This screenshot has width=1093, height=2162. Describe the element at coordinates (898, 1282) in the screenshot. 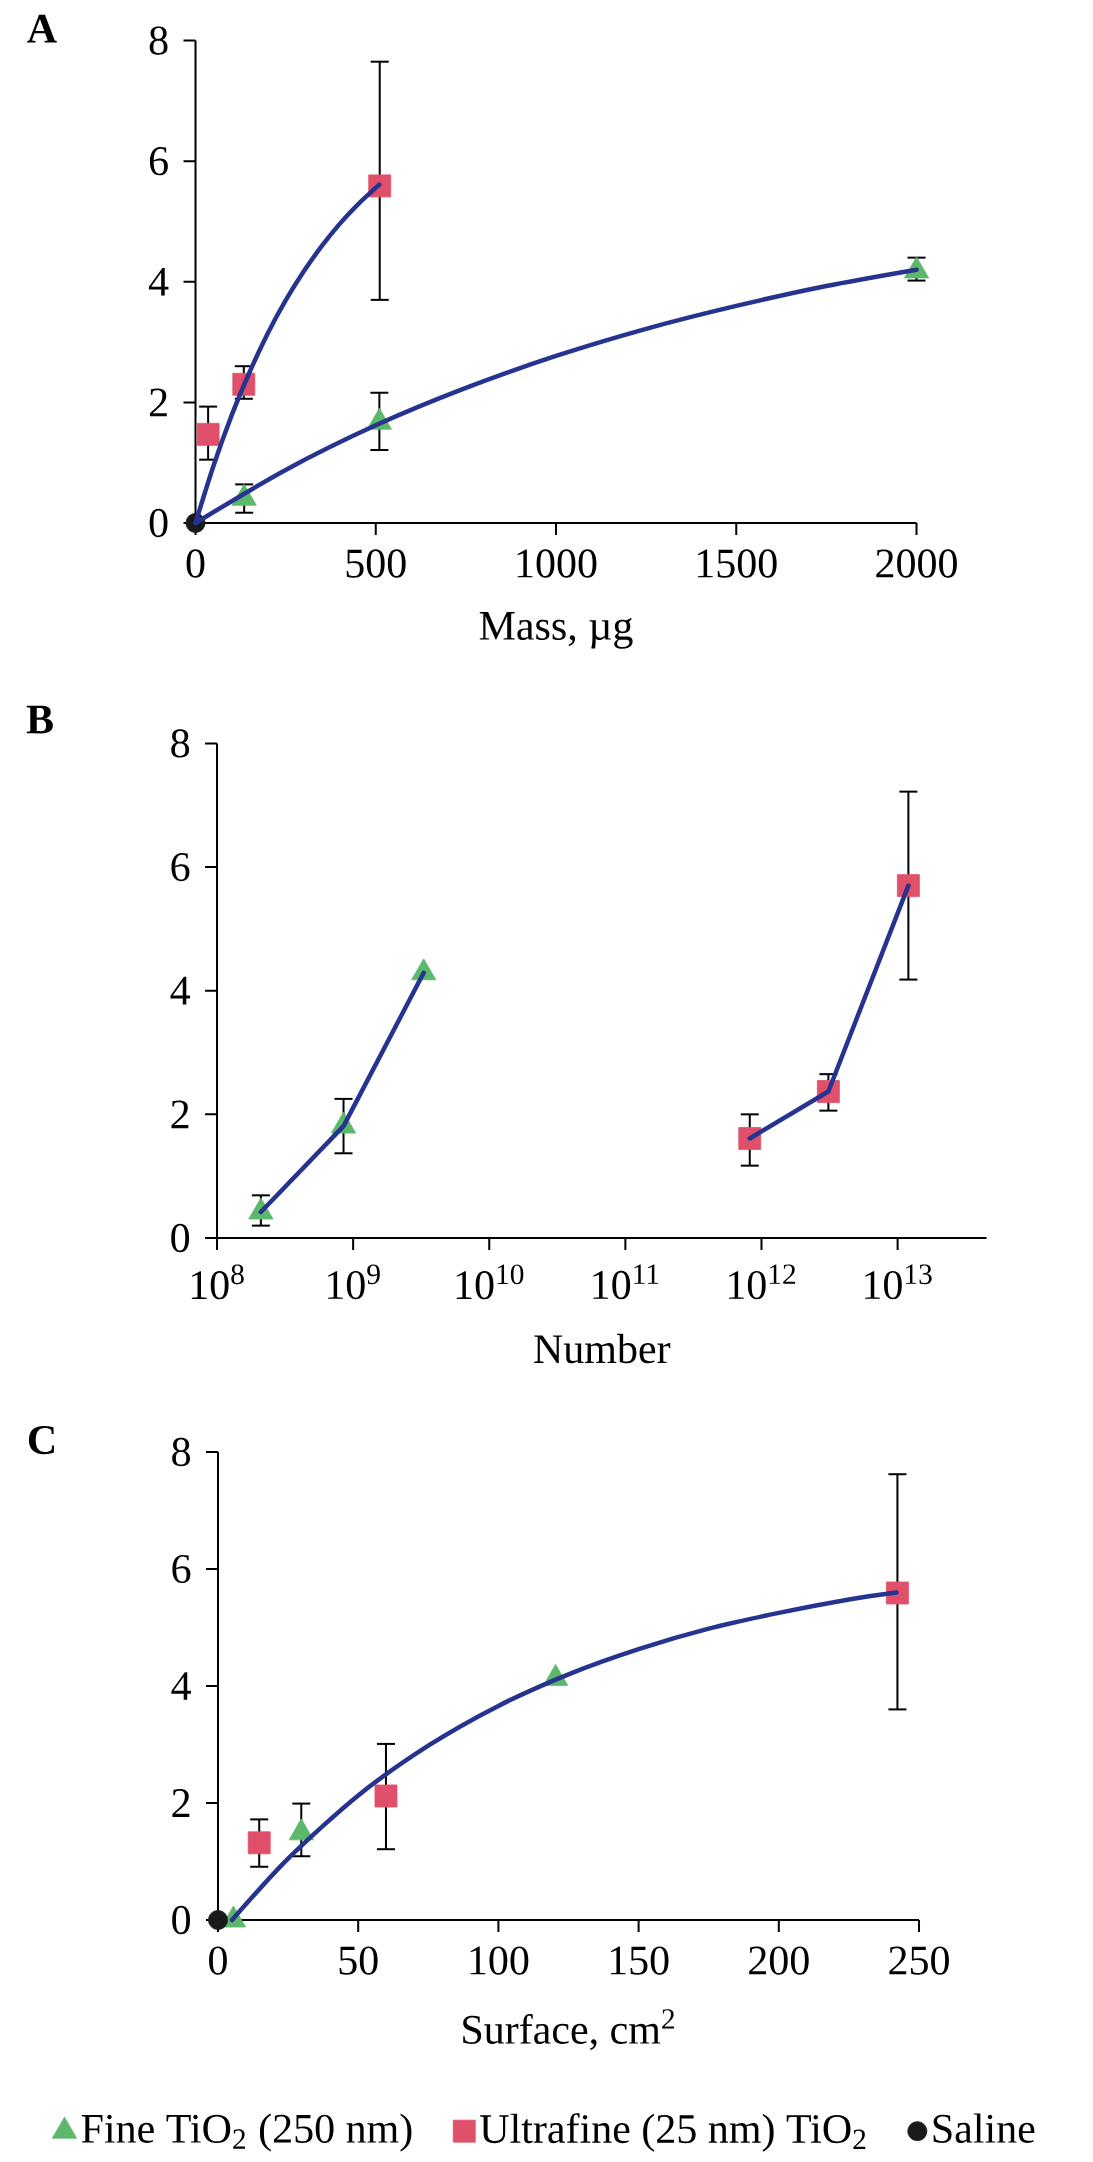

I see `x-tick-label: 10$^{13}$` at that location.